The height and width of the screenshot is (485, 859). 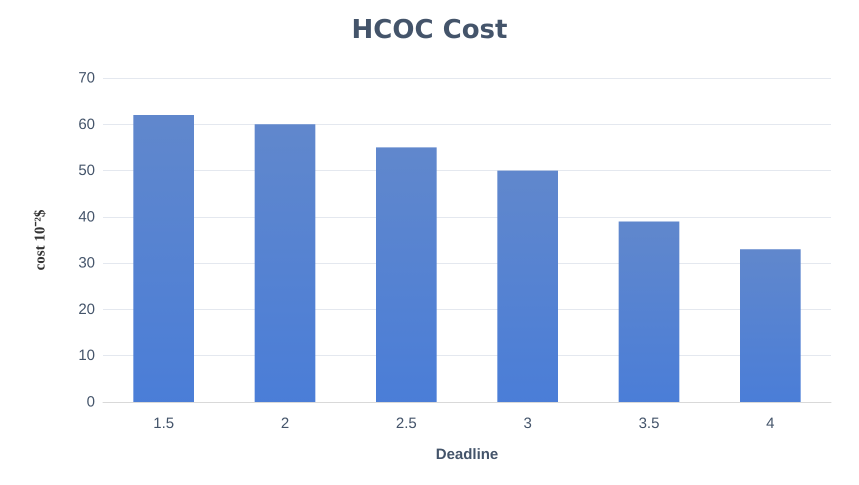 I want to click on y-tick-label: 20, so click(x=86, y=309).